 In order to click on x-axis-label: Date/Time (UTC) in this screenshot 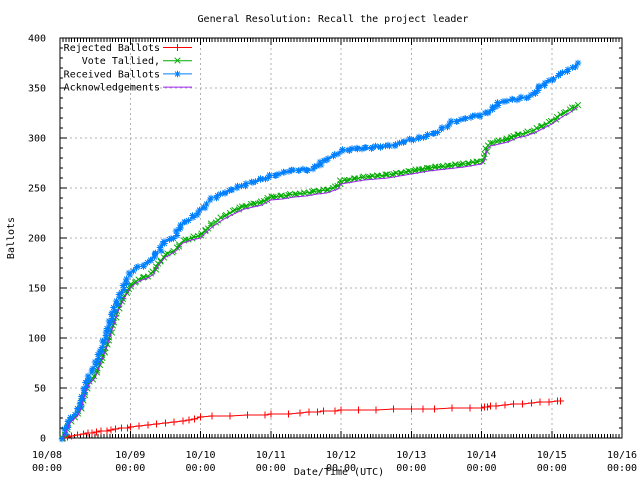, I will do `click(339, 472)`.